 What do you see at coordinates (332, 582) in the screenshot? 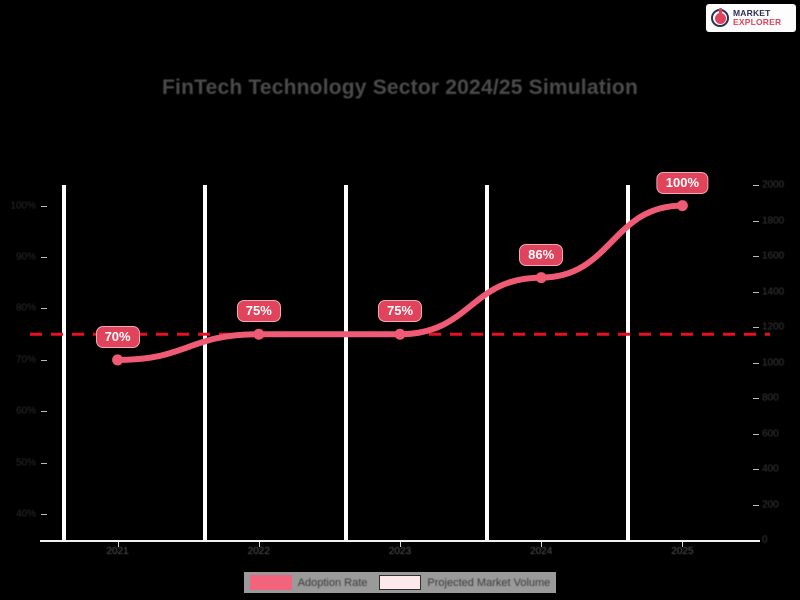
I see `legend-label-0: Adoption Rate` at bounding box center [332, 582].